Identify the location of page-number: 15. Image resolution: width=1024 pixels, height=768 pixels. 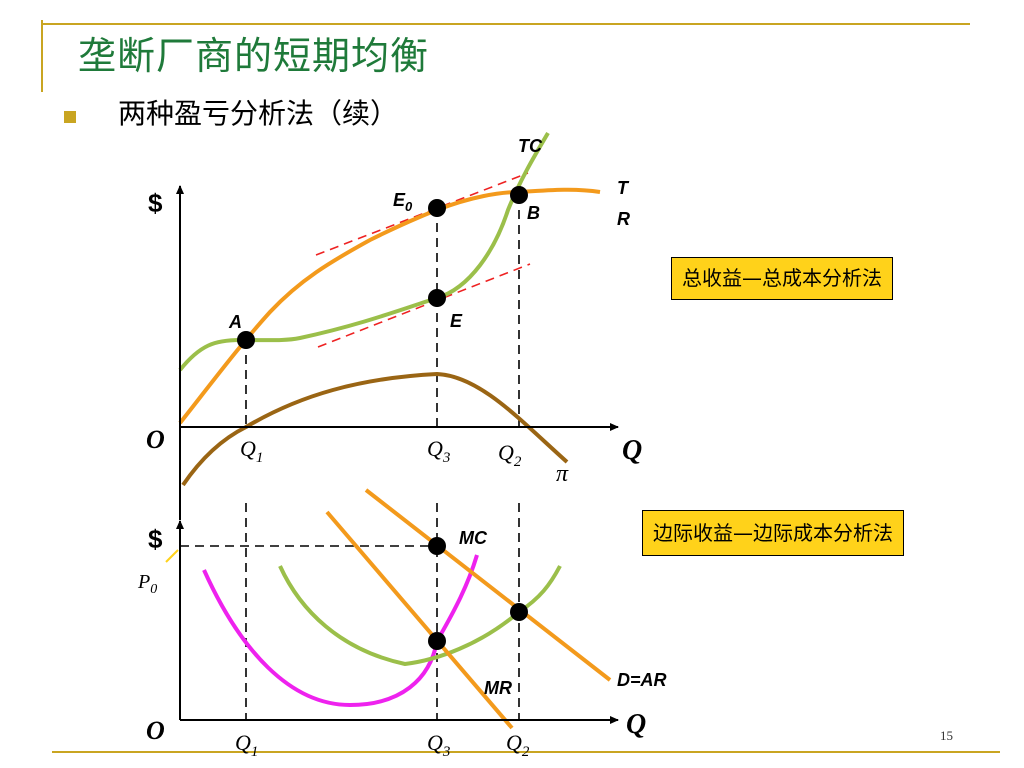
(946, 735).